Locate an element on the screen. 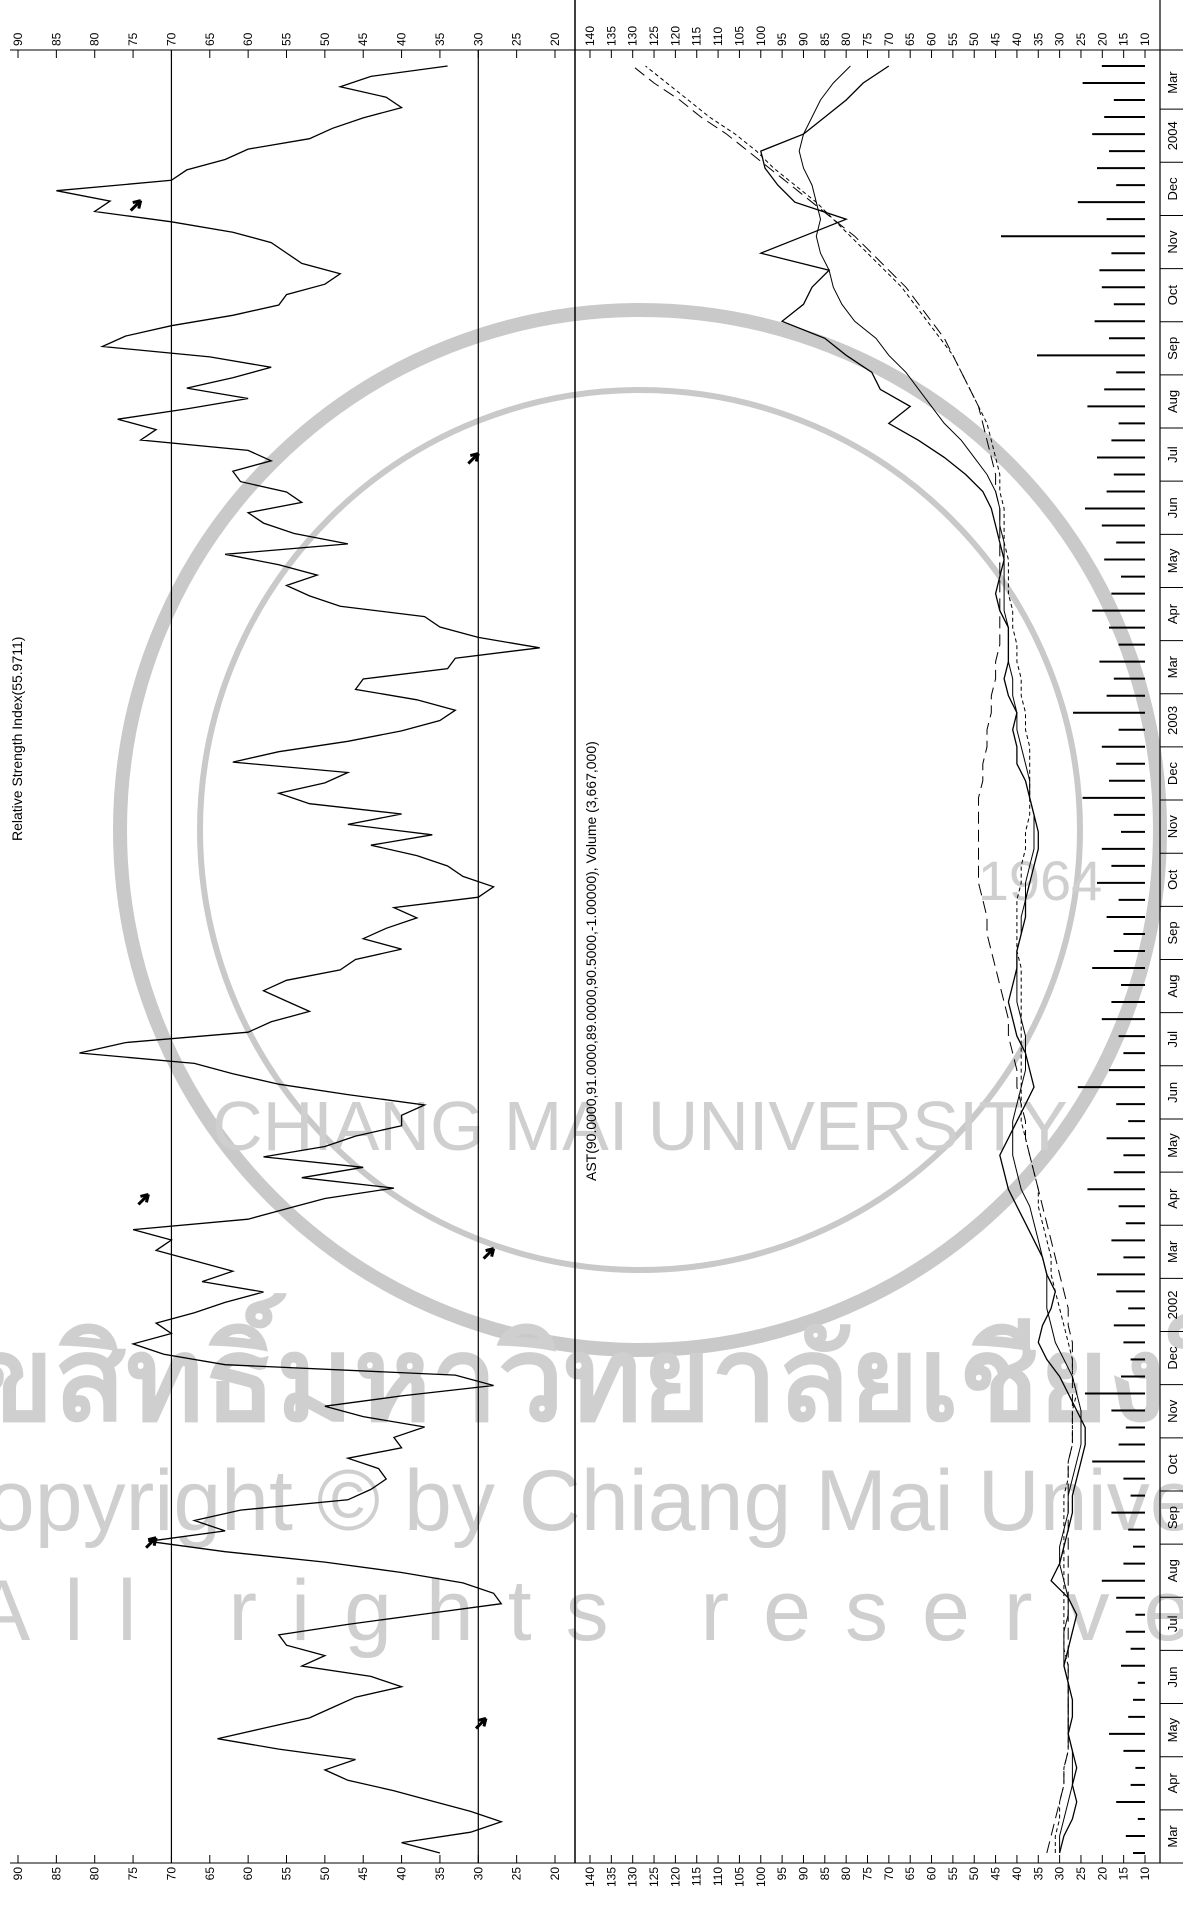 The image size is (1183, 1926). rsi-y-tick-label: 25 is located at coordinates (517, 1874).